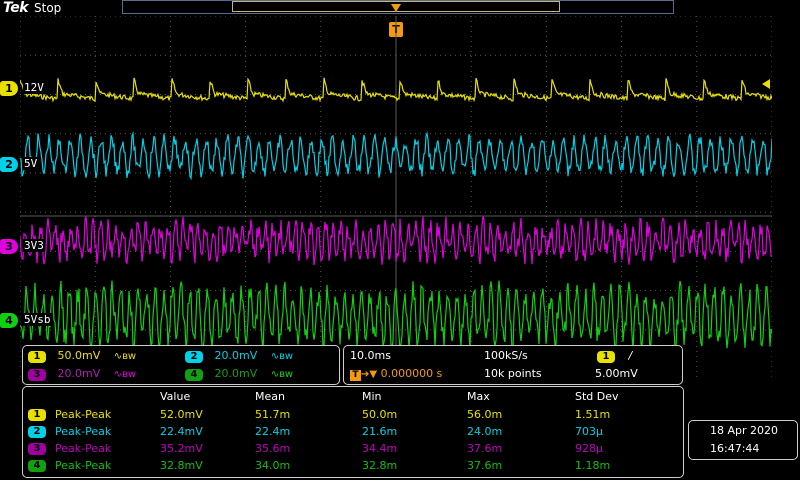  What do you see at coordinates (396, 240) in the screenshot?
I see `ch3-waveform` at bounding box center [396, 240].